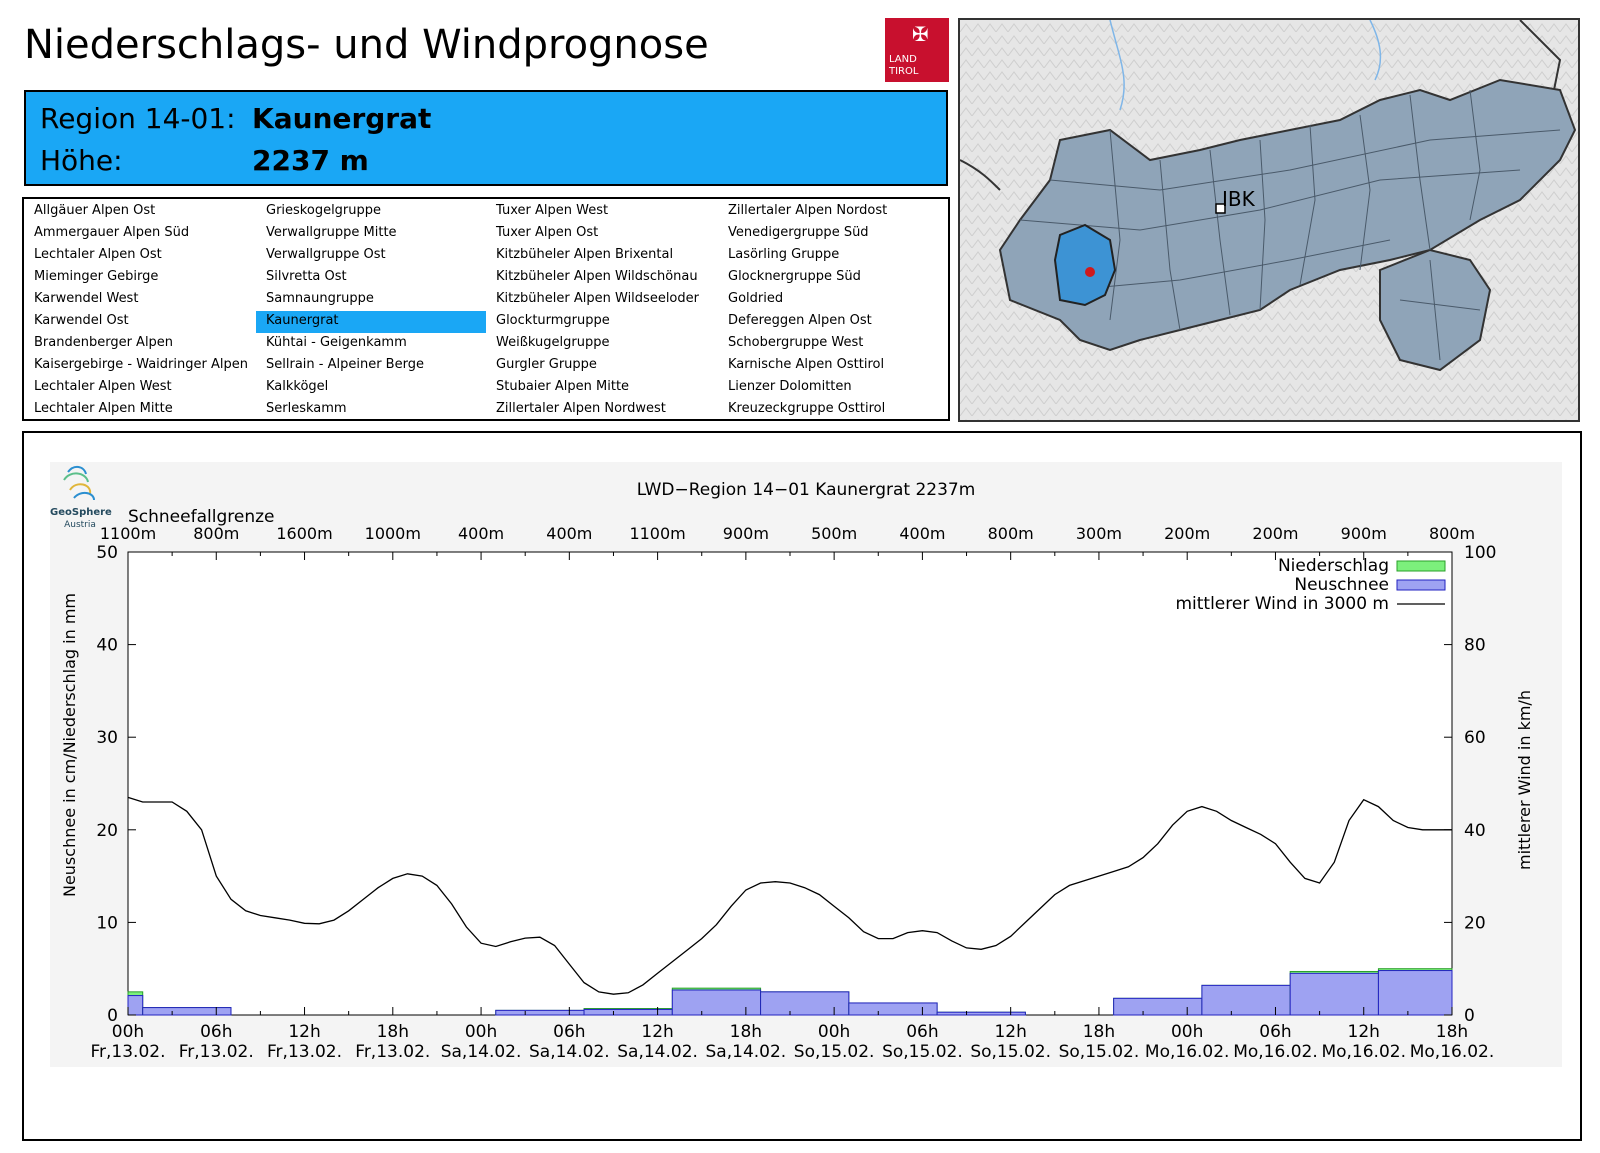 The height and width of the screenshot is (1153, 1600). I want to click on region-marker-icon, so click(1090, 272).